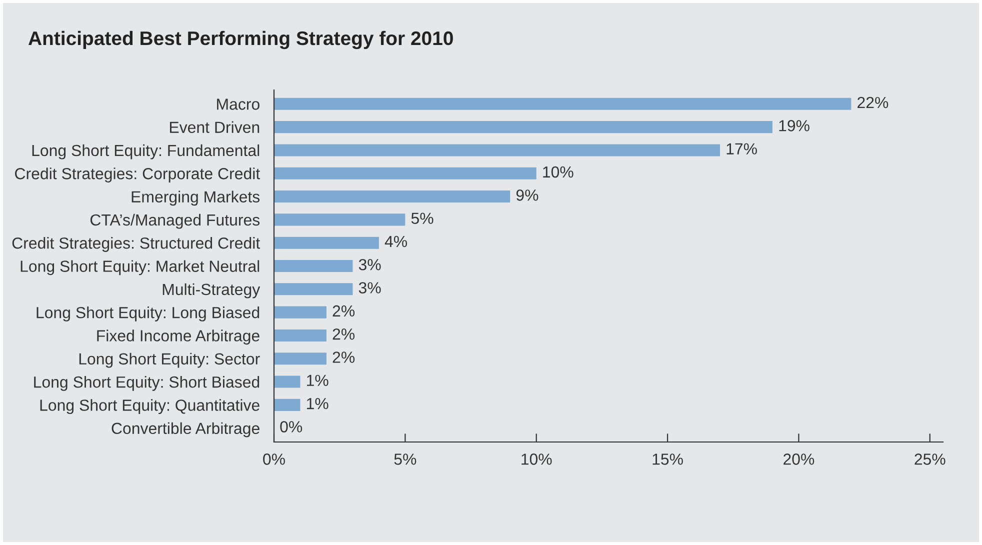 Image resolution: width=982 pixels, height=545 pixels. I want to click on data-label: 10%, so click(558, 172).